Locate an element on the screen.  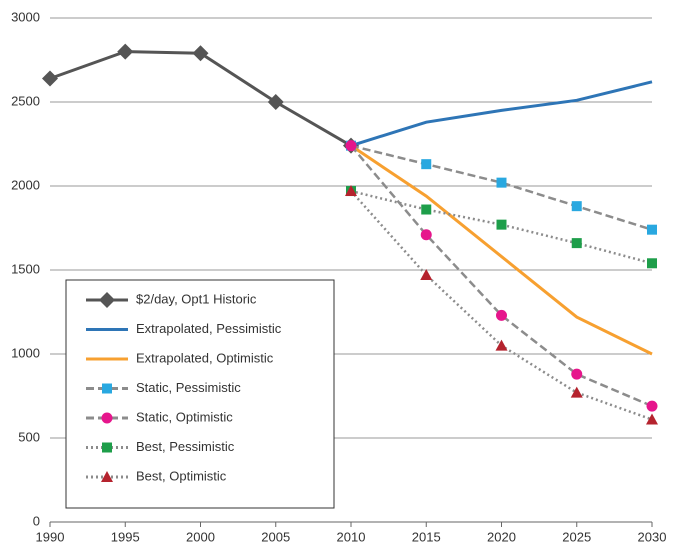
x-tick-label: 1990 is located at coordinates (50, 536).